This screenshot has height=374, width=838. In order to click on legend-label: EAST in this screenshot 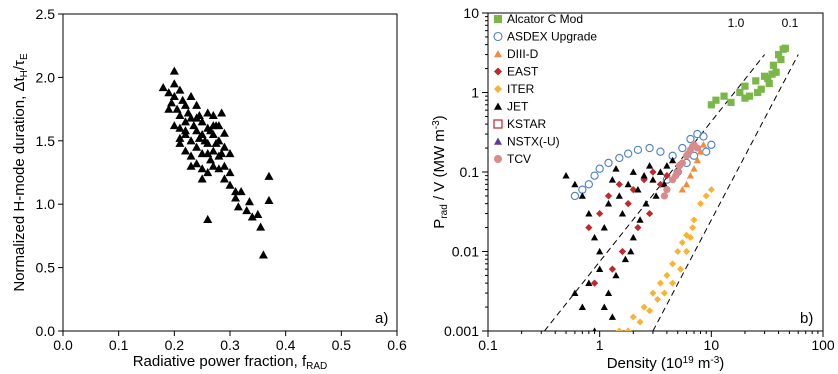, I will do `click(523, 72)`.